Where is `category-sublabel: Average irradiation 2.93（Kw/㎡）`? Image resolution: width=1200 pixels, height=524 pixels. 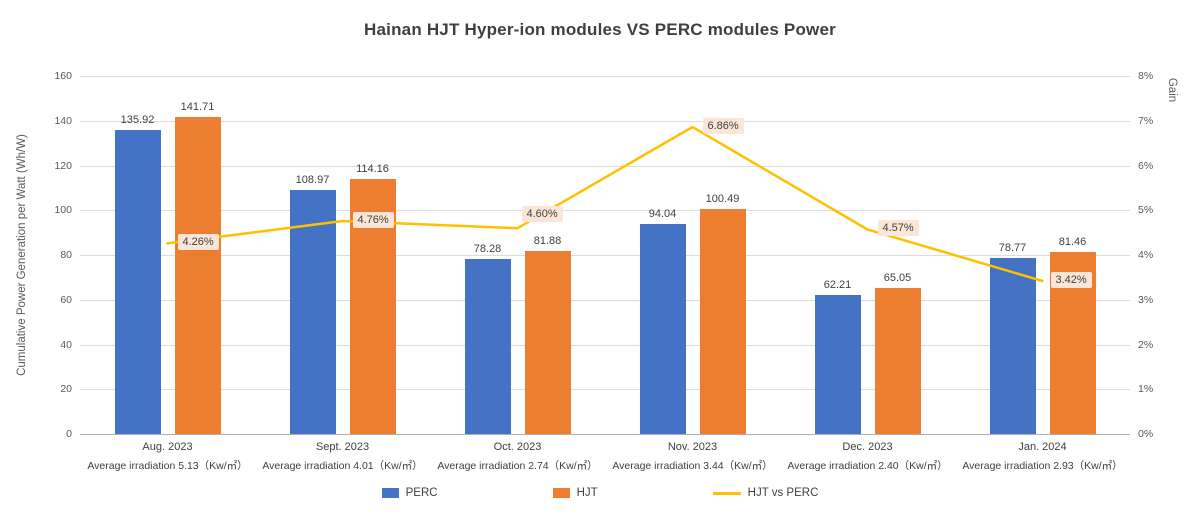
category-sublabel: Average irradiation 2.93（Kw/㎡） is located at coordinates (1042, 466).